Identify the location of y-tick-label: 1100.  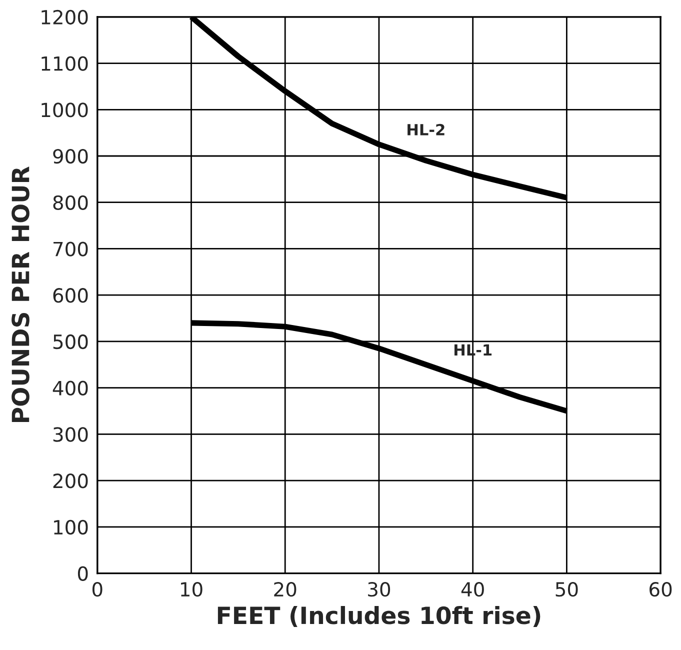
(65, 63).